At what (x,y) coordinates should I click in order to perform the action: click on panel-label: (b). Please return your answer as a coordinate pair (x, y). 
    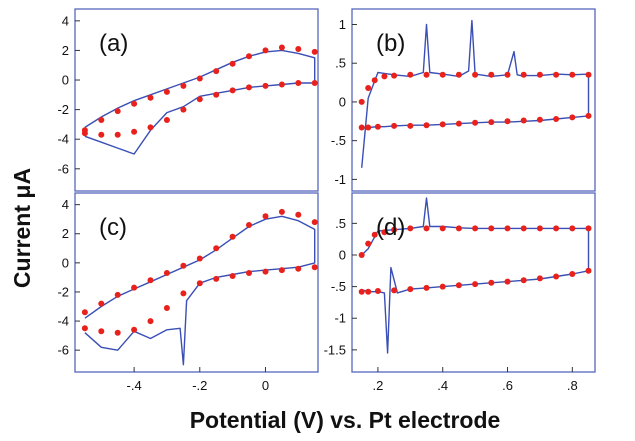
    Looking at the image, I should click on (390, 43).